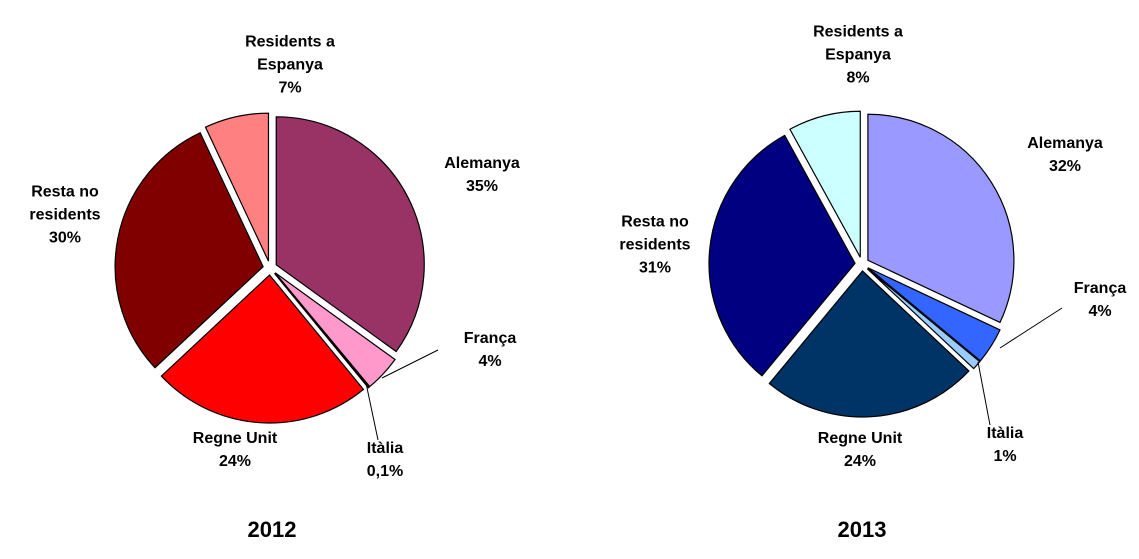 This screenshot has width=1139, height=559. I want to click on slice-value: 35%, so click(482, 186).